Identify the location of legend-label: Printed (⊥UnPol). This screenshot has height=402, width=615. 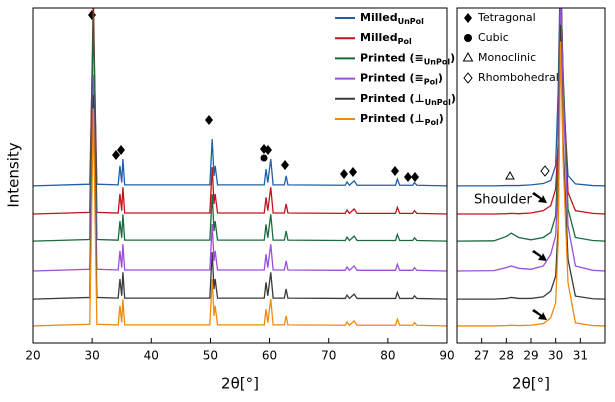
(408, 99).